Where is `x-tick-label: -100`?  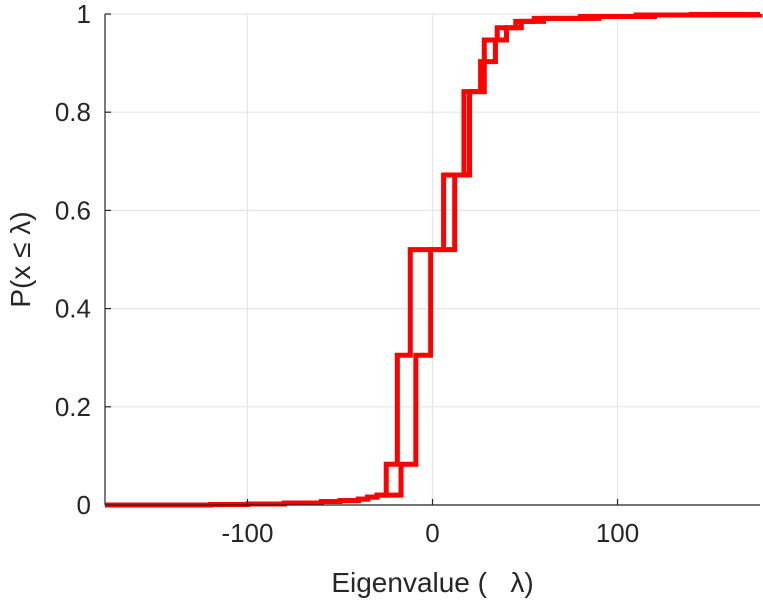 x-tick-label: -100 is located at coordinates (247, 533).